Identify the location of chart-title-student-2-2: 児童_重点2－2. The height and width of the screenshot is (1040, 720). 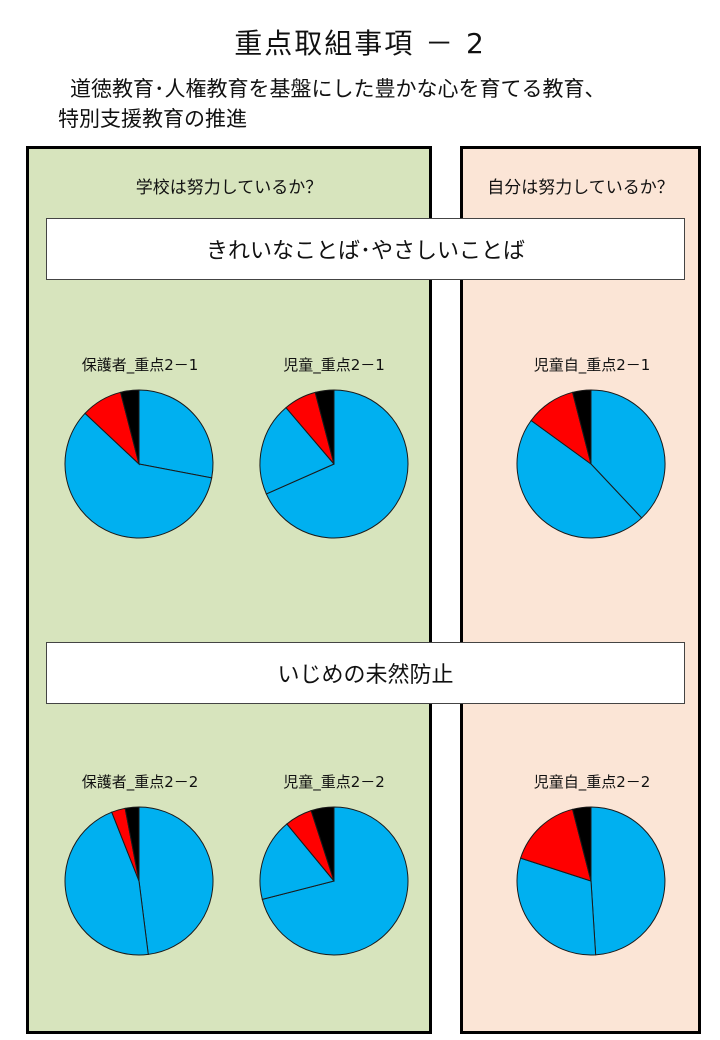
(334, 782).